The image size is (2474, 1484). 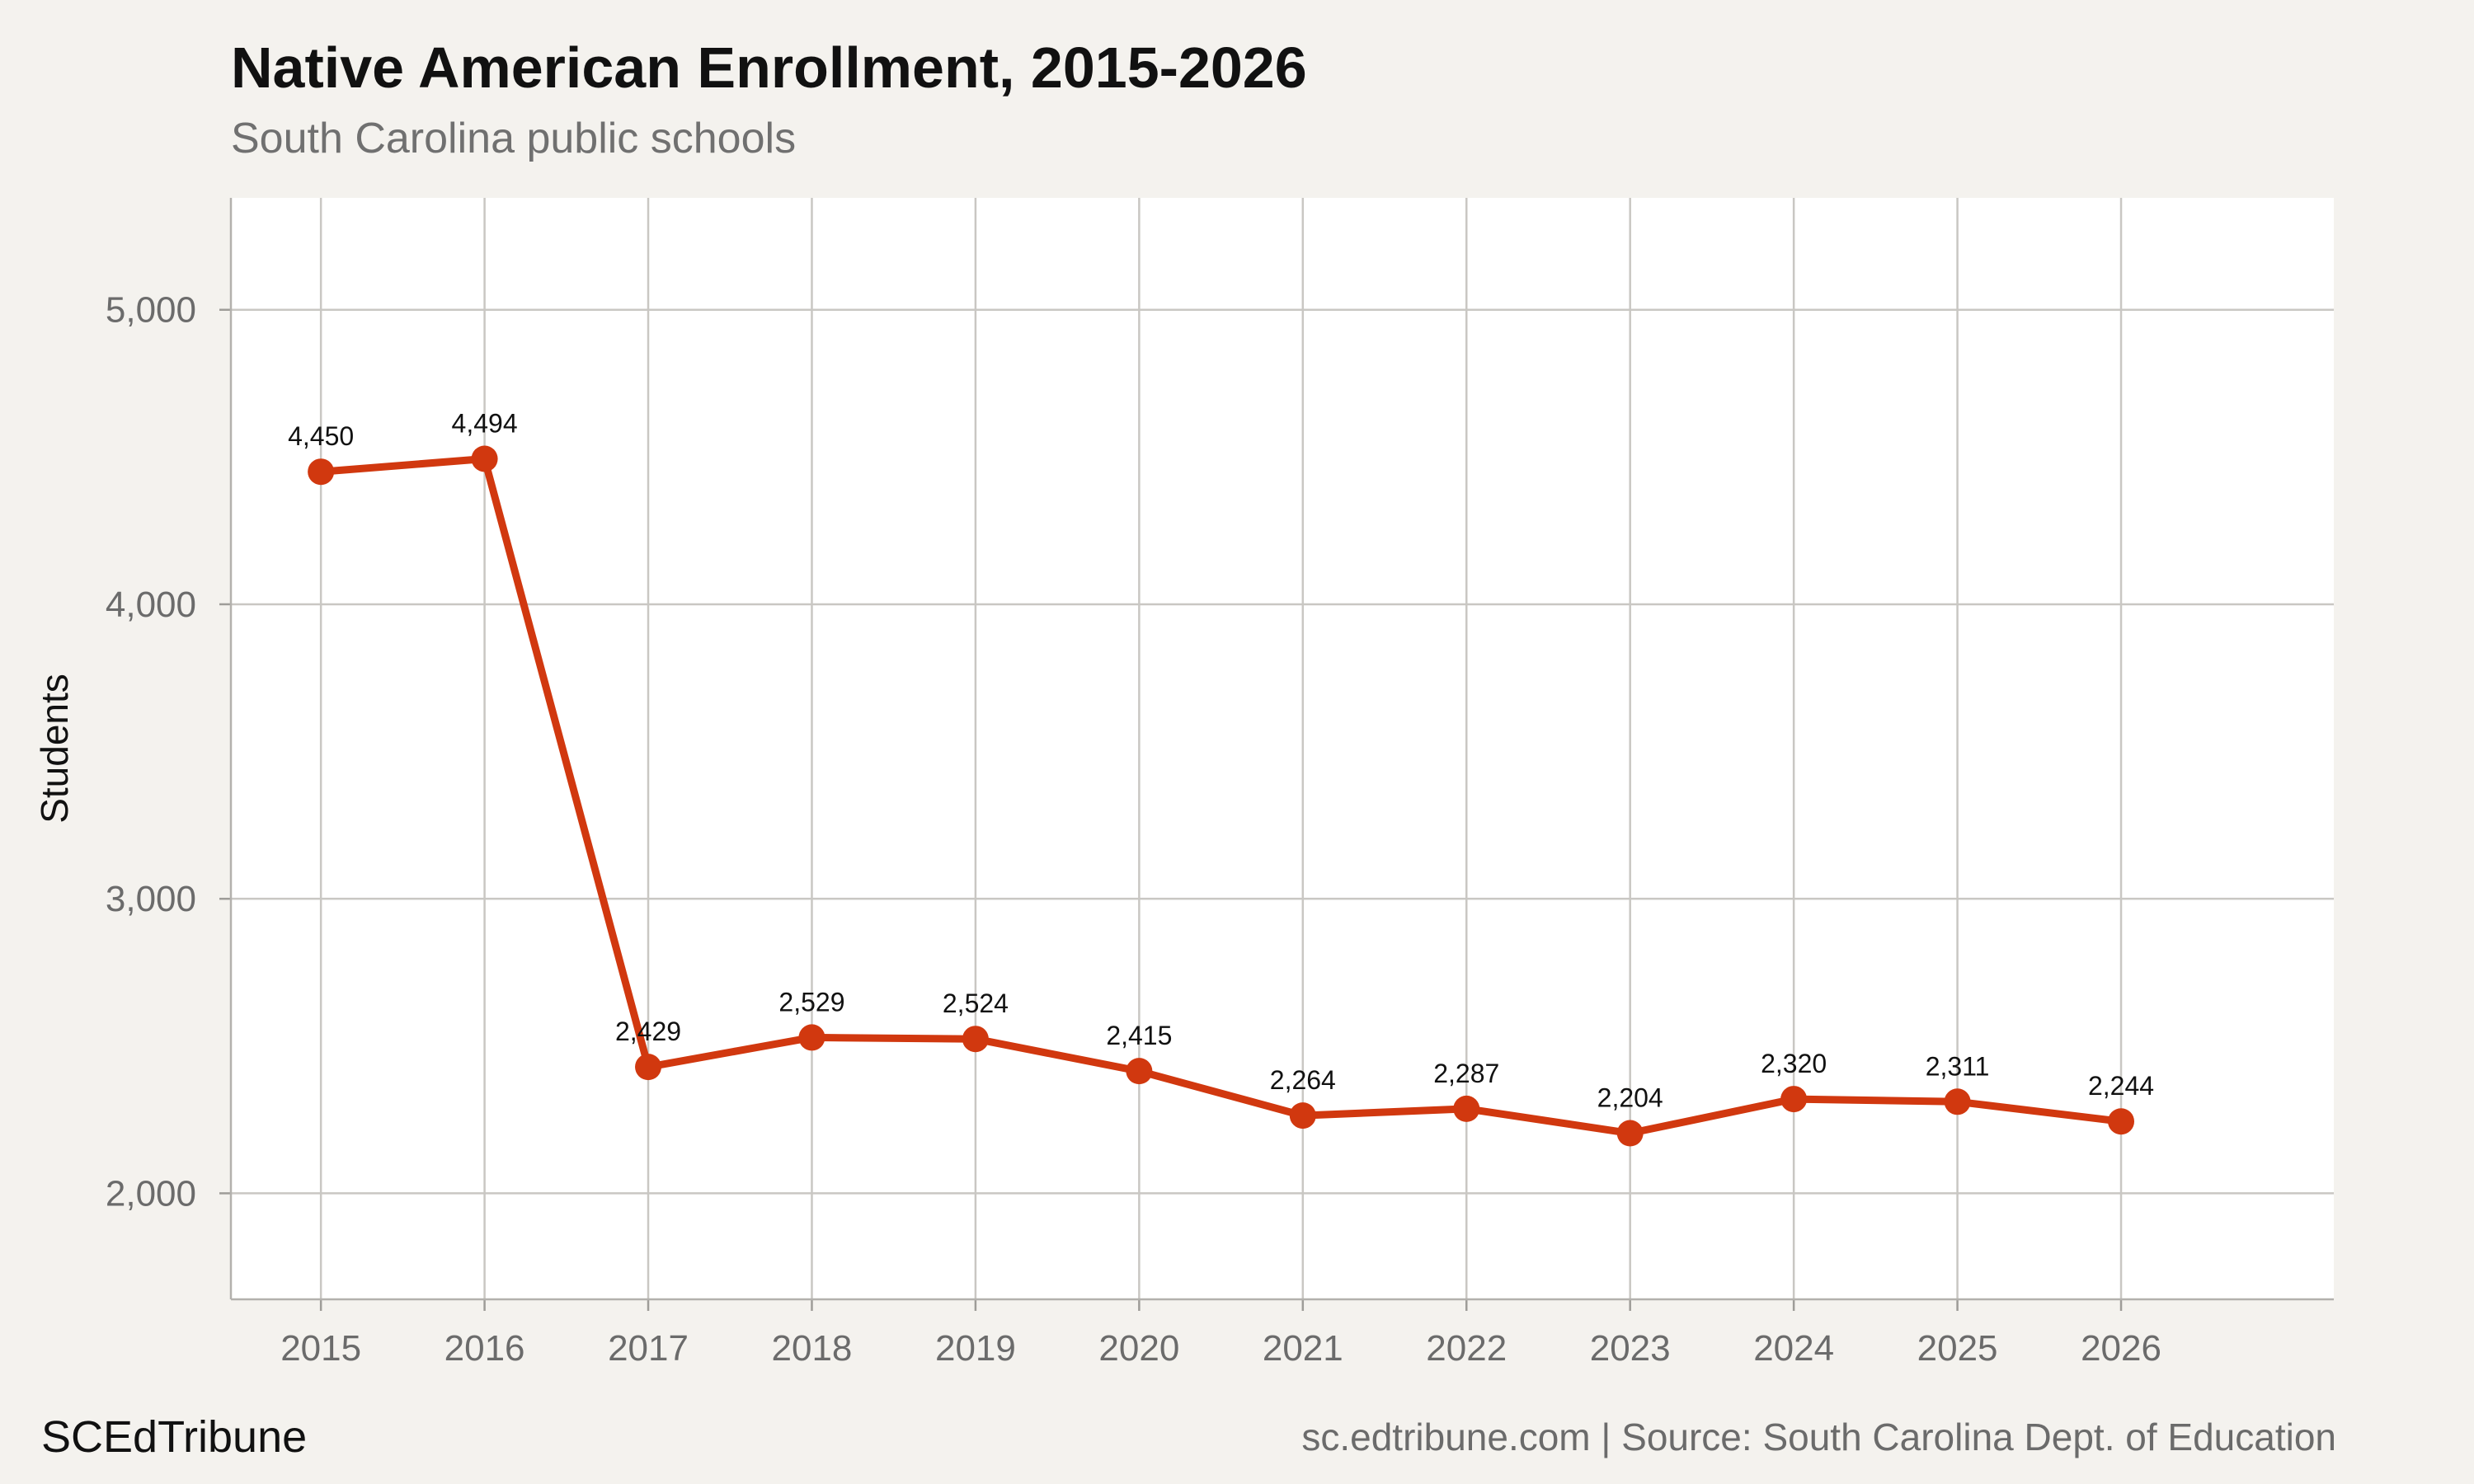 What do you see at coordinates (151, 605) in the screenshot?
I see `y-tick-label: 4,000` at bounding box center [151, 605].